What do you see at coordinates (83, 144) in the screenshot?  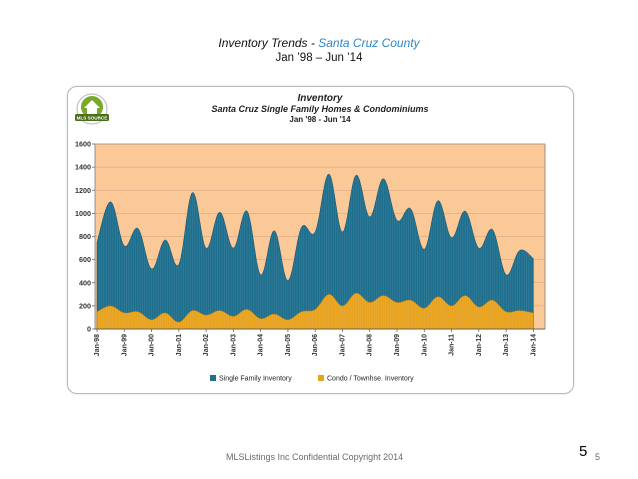 I see `y-tick-label: 1600` at bounding box center [83, 144].